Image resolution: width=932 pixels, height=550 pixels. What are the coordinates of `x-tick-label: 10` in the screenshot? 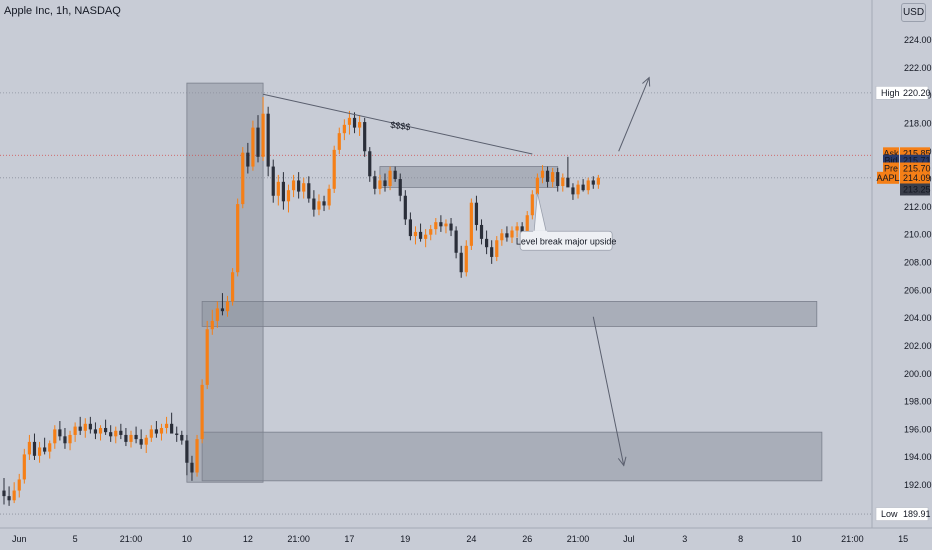 It's located at (796, 539).